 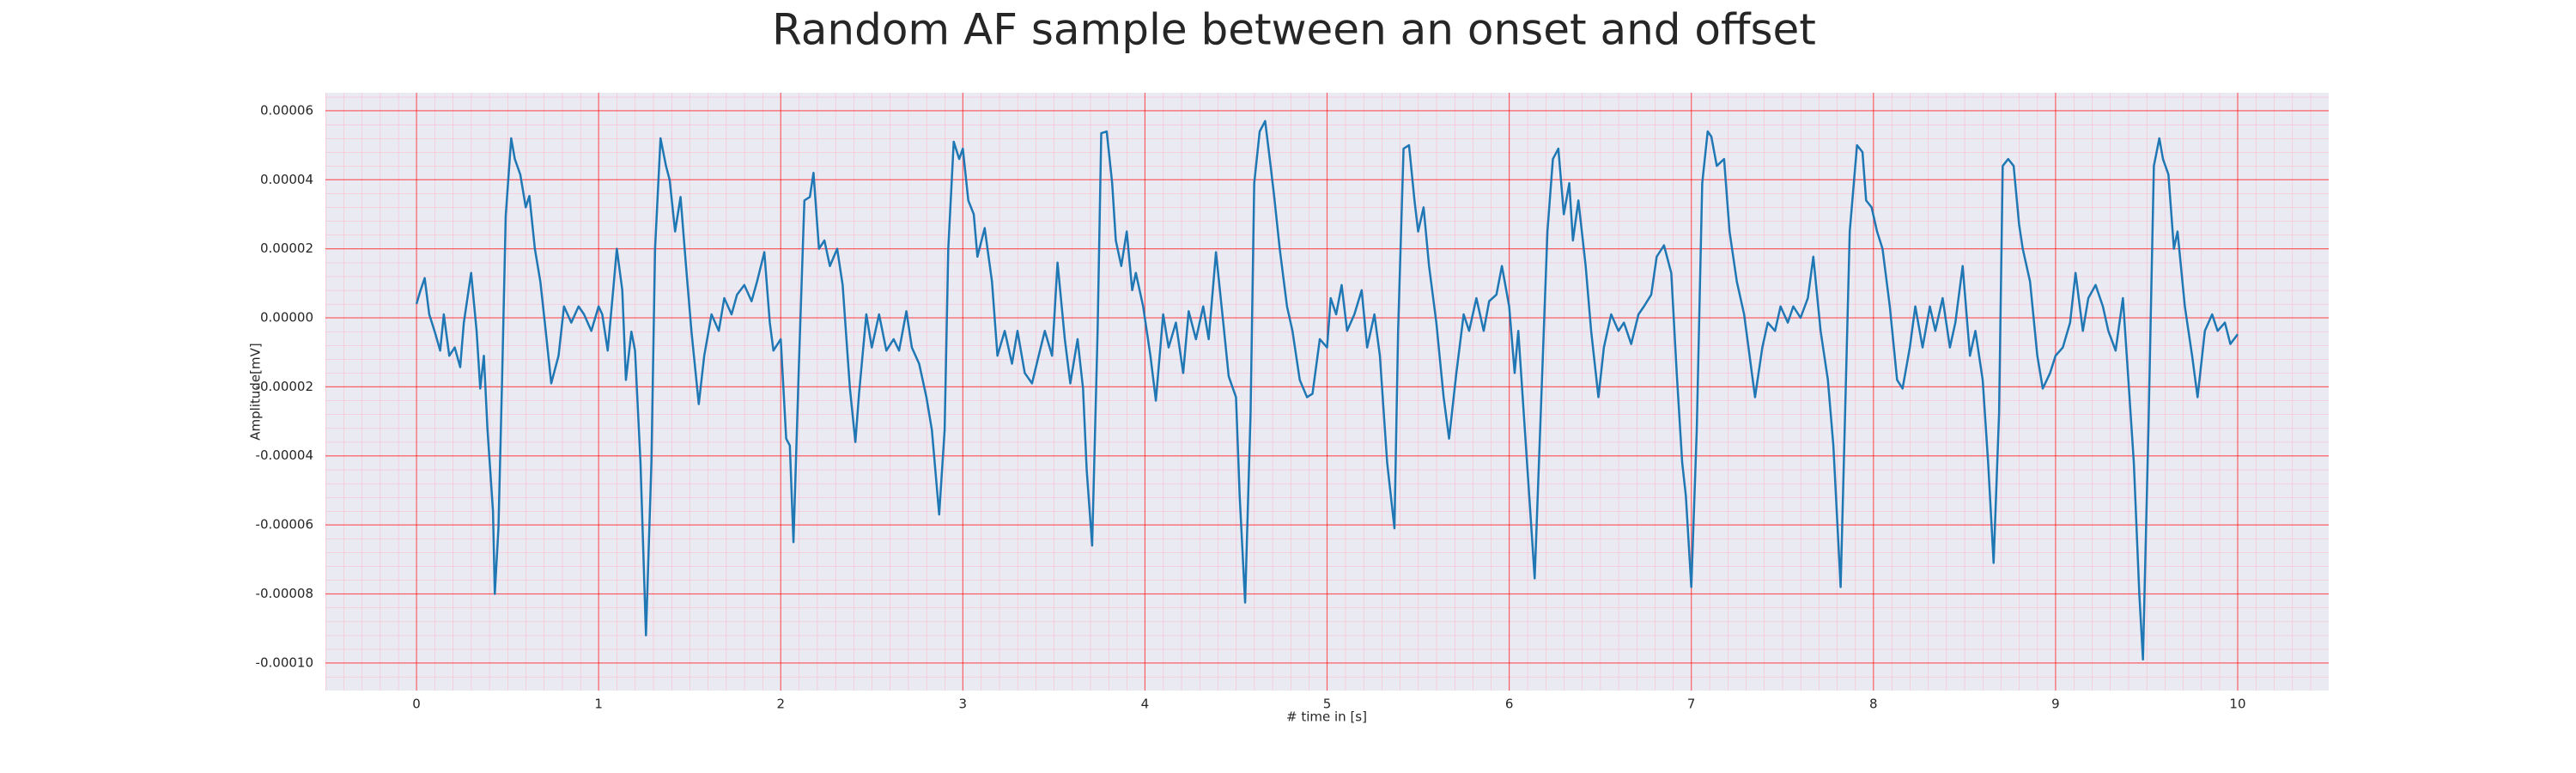 What do you see at coordinates (284, 593) in the screenshot?
I see `y-tick-label: -0.00008` at bounding box center [284, 593].